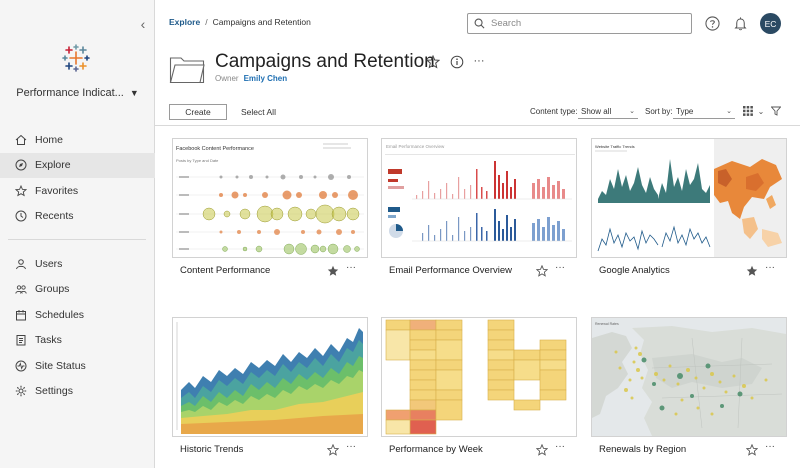 This screenshot has height=468, width=800. What do you see at coordinates (54, 391) in the screenshot?
I see `nav-label-settings: Settings` at bounding box center [54, 391].